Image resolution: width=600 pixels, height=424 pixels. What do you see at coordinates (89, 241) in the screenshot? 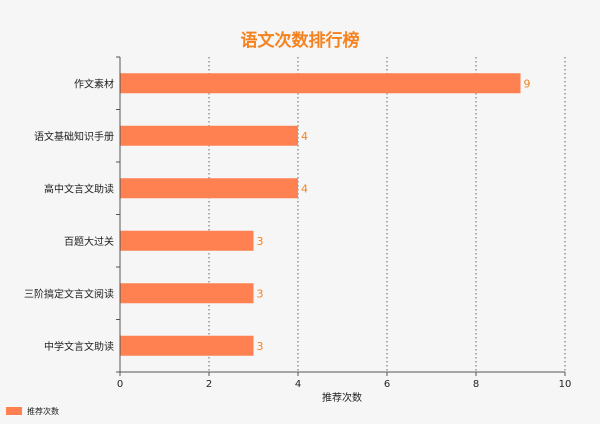
I see `y-category-label: 百题大过关` at bounding box center [89, 241].